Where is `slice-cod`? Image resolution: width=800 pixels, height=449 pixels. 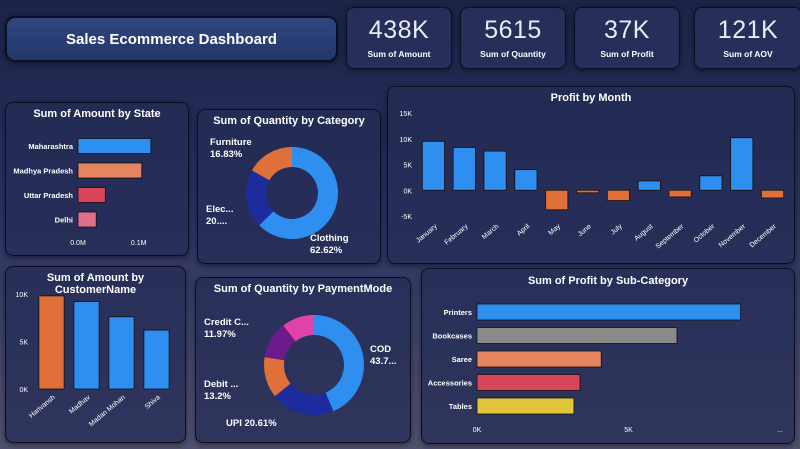 slice-cod is located at coordinates (339, 363).